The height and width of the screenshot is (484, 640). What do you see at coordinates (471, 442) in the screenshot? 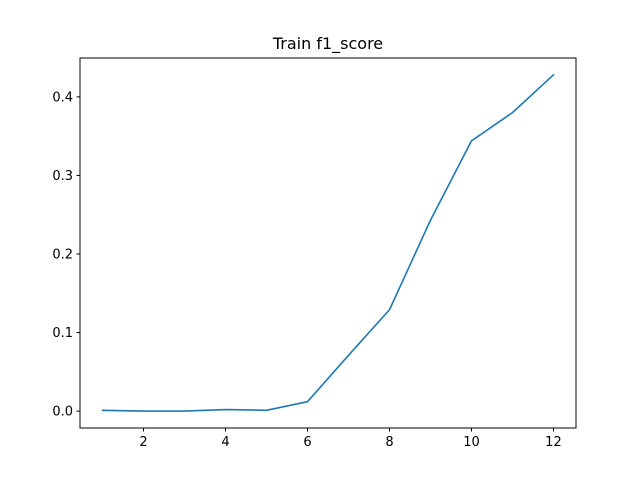
I see `x-tick-label: 10` at bounding box center [471, 442].